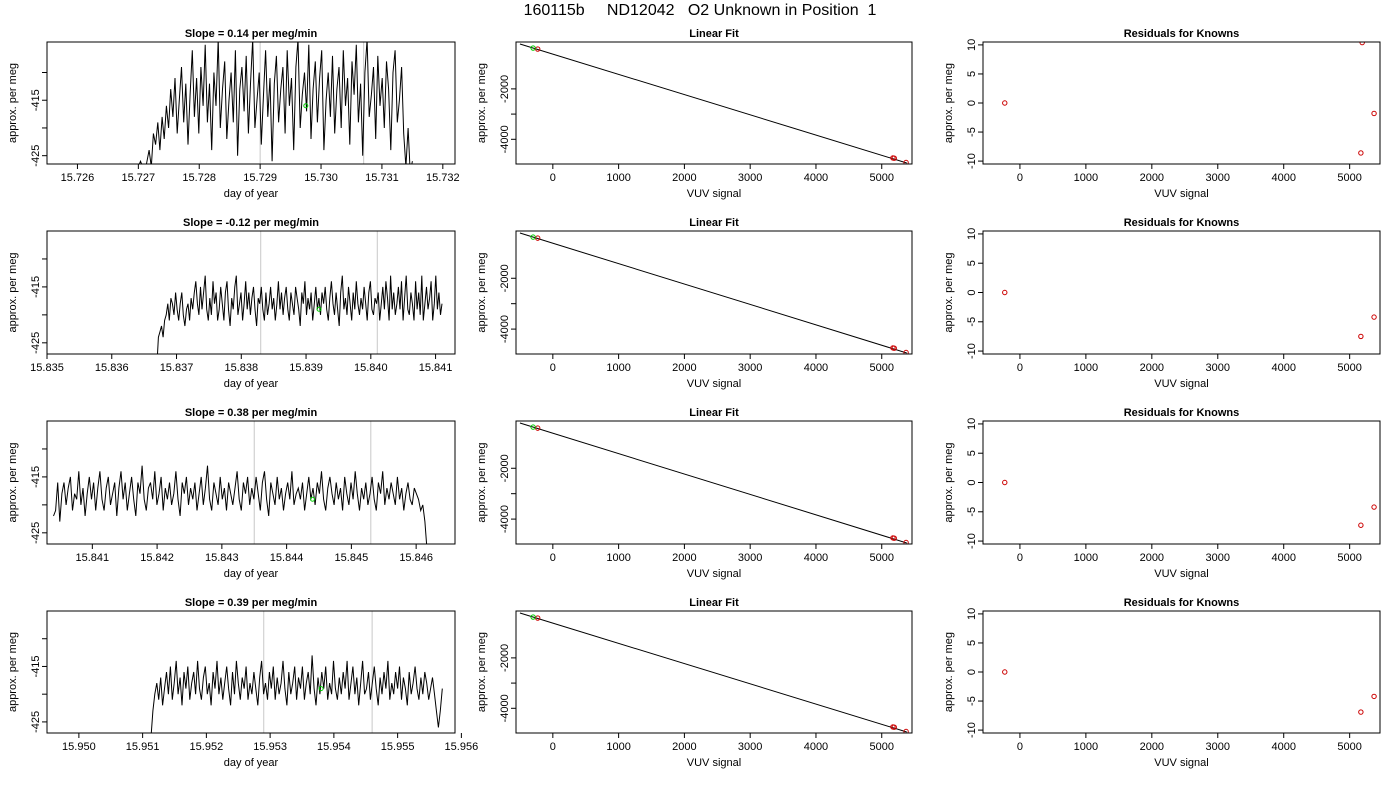 This screenshot has width=1400, height=800. I want to click on x-tick-label: 15.839, so click(306, 368).